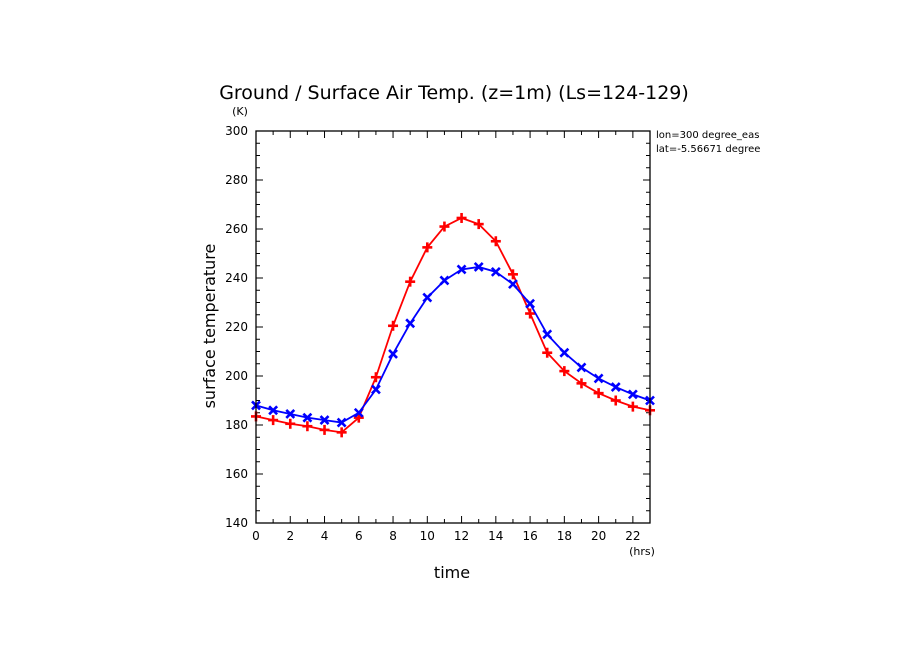  Describe the element at coordinates (707, 135) in the screenshot. I see `annotation-lon: lon=300 degree_eas` at that location.